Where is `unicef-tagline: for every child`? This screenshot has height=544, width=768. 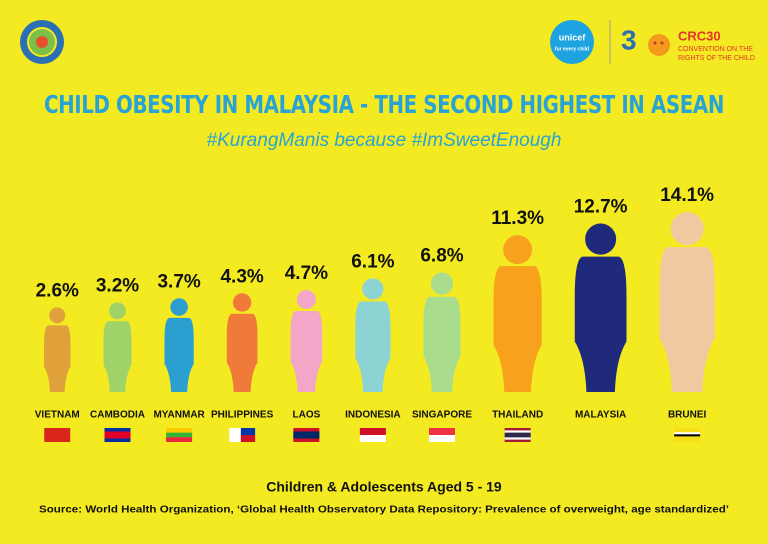
unicef-tagline: for every child is located at coordinates (572, 49).